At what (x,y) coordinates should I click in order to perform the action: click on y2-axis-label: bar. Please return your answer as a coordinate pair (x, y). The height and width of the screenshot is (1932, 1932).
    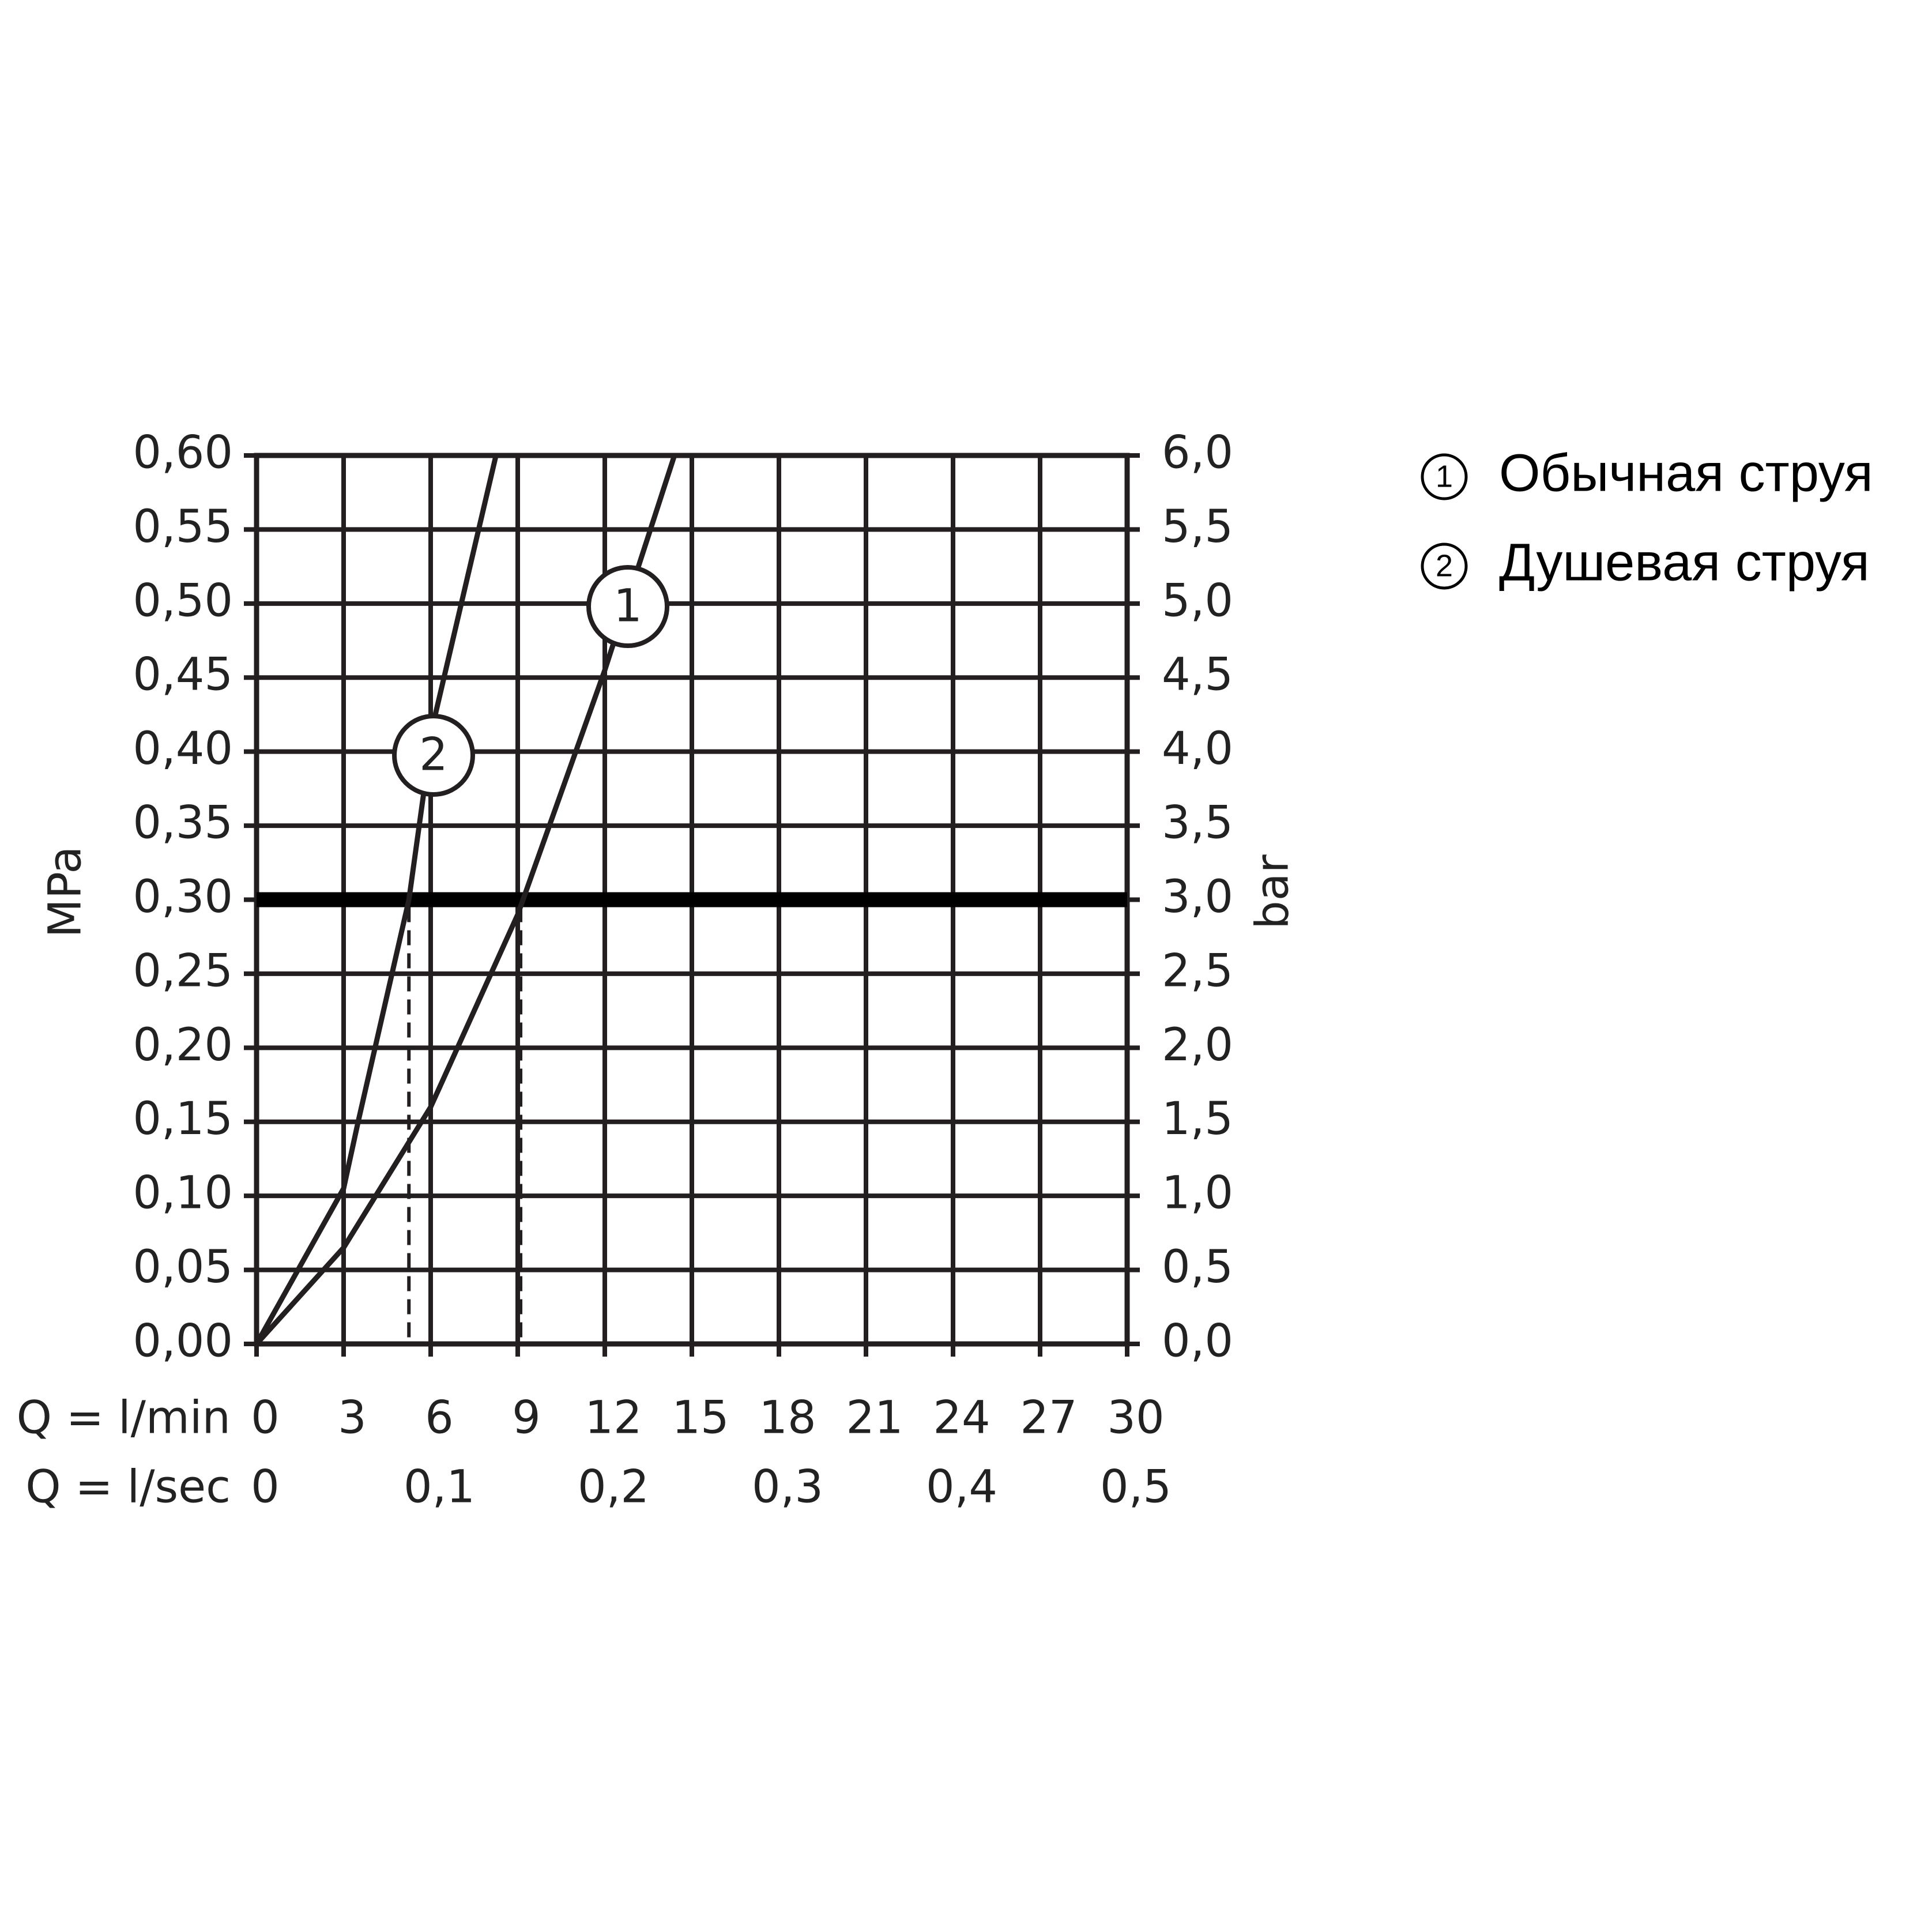
    Looking at the image, I should click on (1272, 891).